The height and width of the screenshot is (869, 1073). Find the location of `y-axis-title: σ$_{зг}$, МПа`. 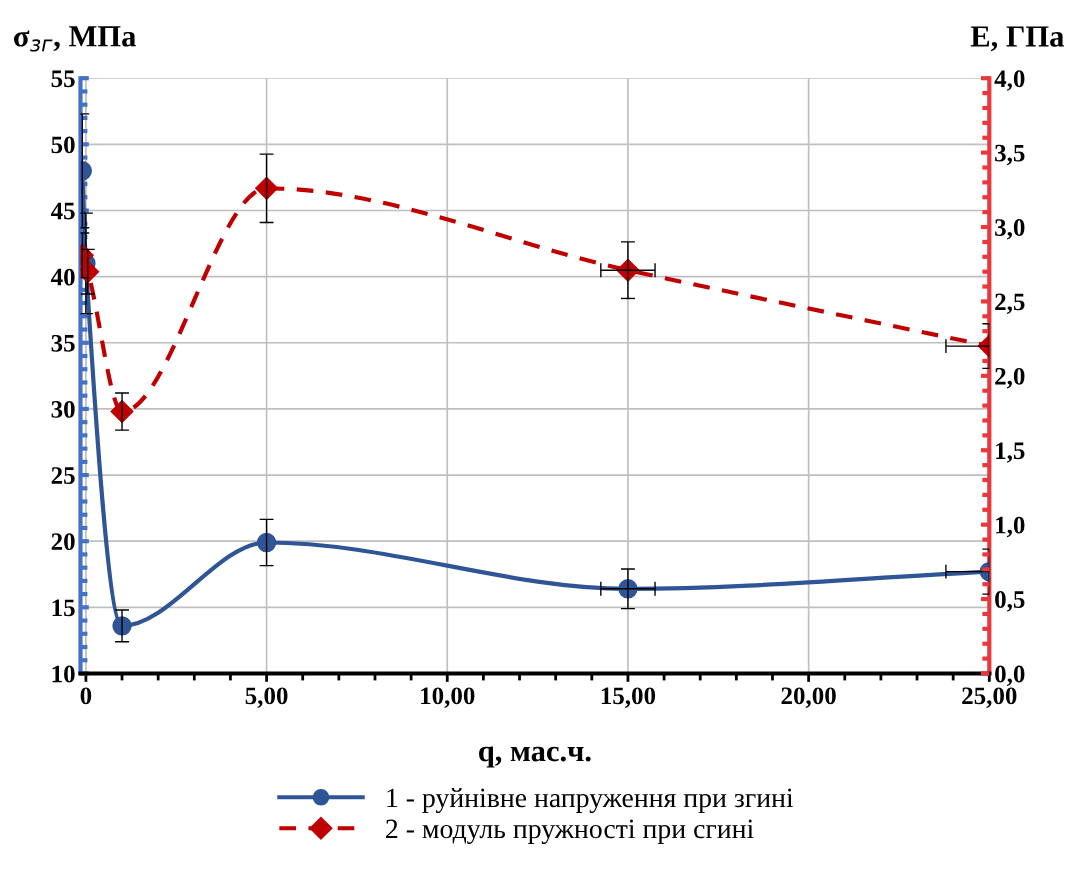

y-axis-title: σ$_{зг}$, МПа is located at coordinates (75, 39).